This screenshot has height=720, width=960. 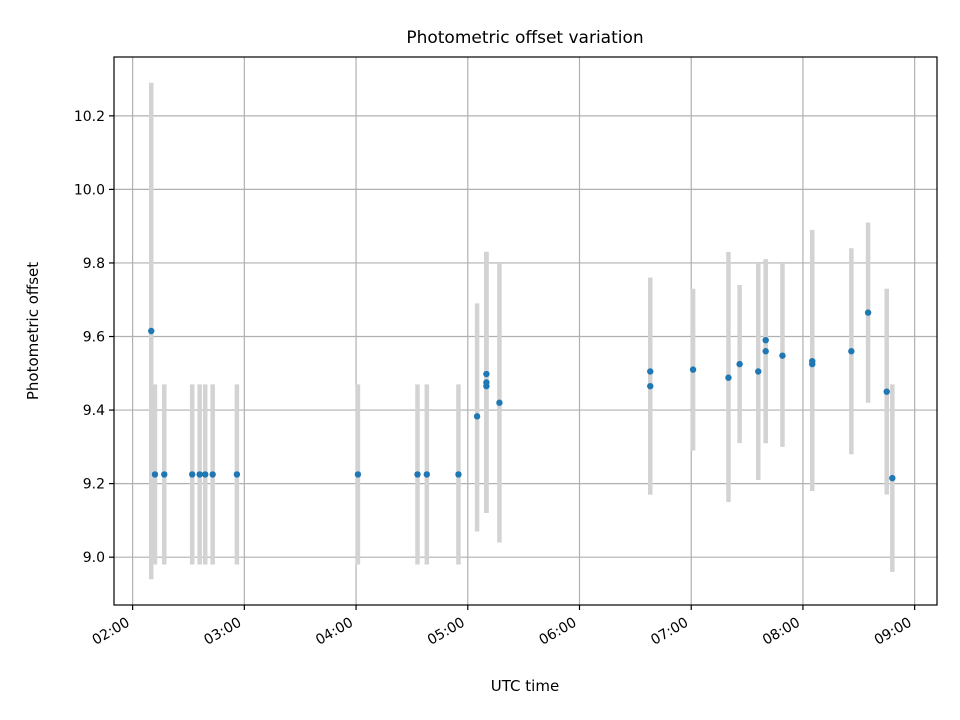 I want to click on y-tick-label: 9.2, so click(x=94, y=485).